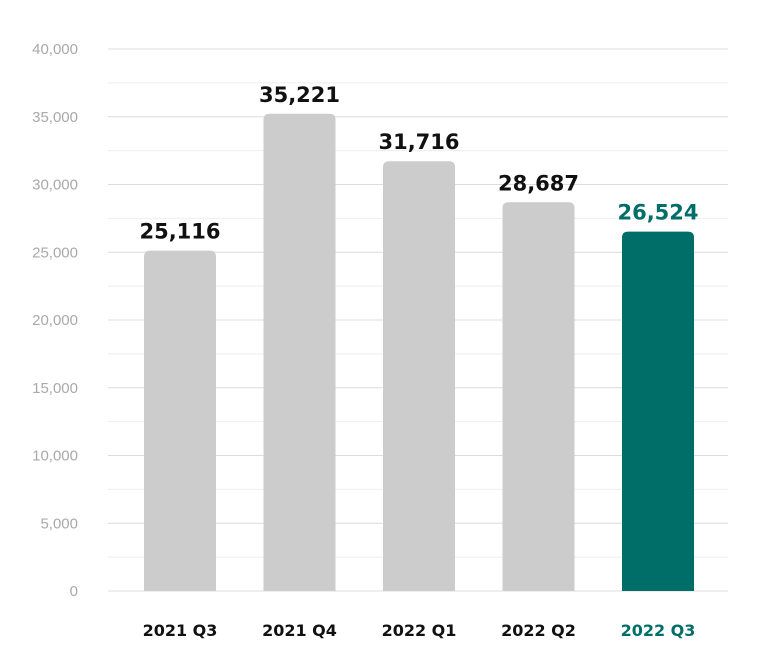  I want to click on x-tick-label: 2022 Q1, so click(419, 630).